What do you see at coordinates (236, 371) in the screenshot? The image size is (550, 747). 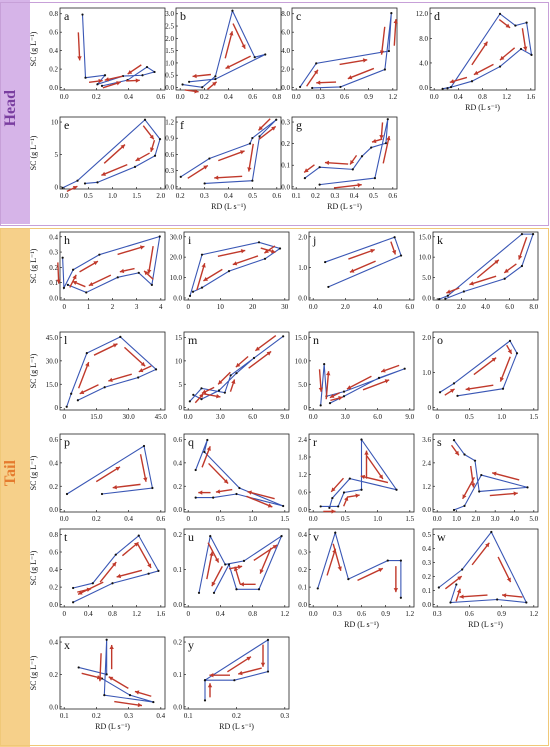 I see `subplot-frame` at bounding box center [236, 371].